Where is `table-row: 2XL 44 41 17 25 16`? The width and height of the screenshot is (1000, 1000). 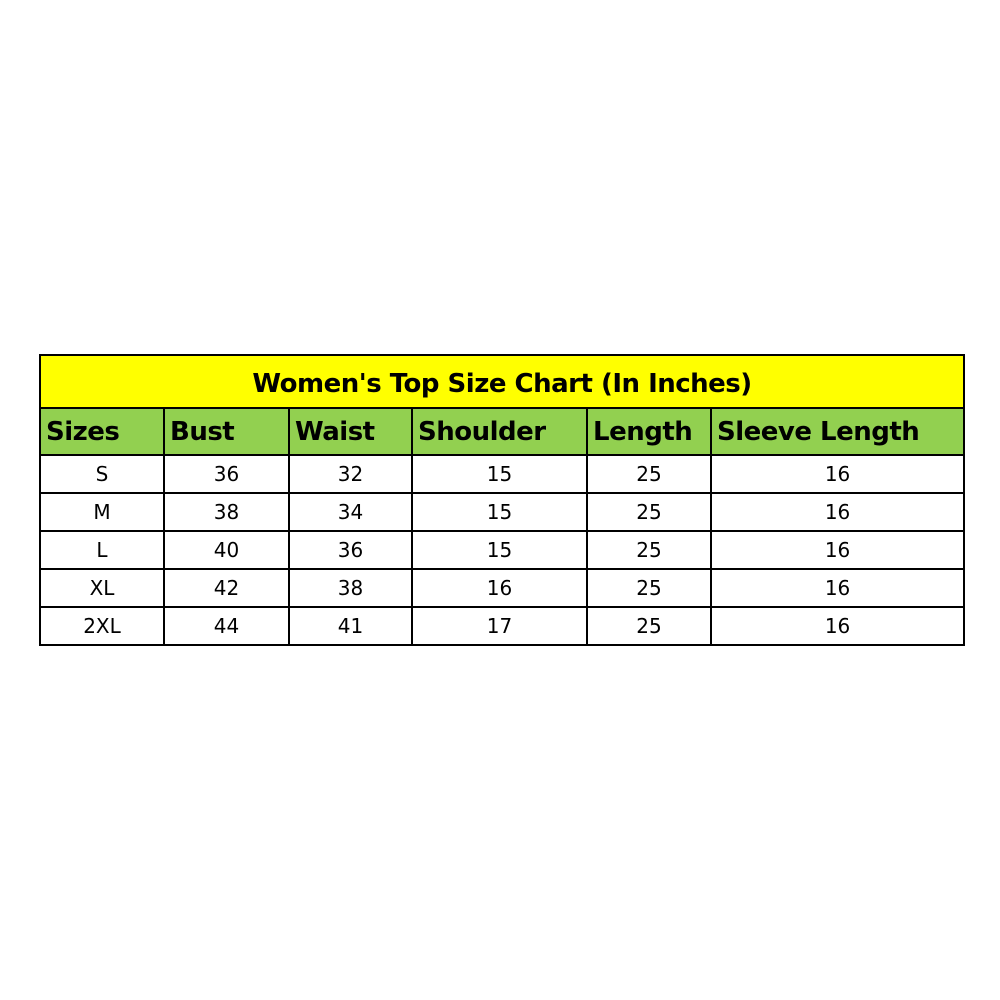
table-row: 2XL 44 41 17 25 16 is located at coordinates (502, 626).